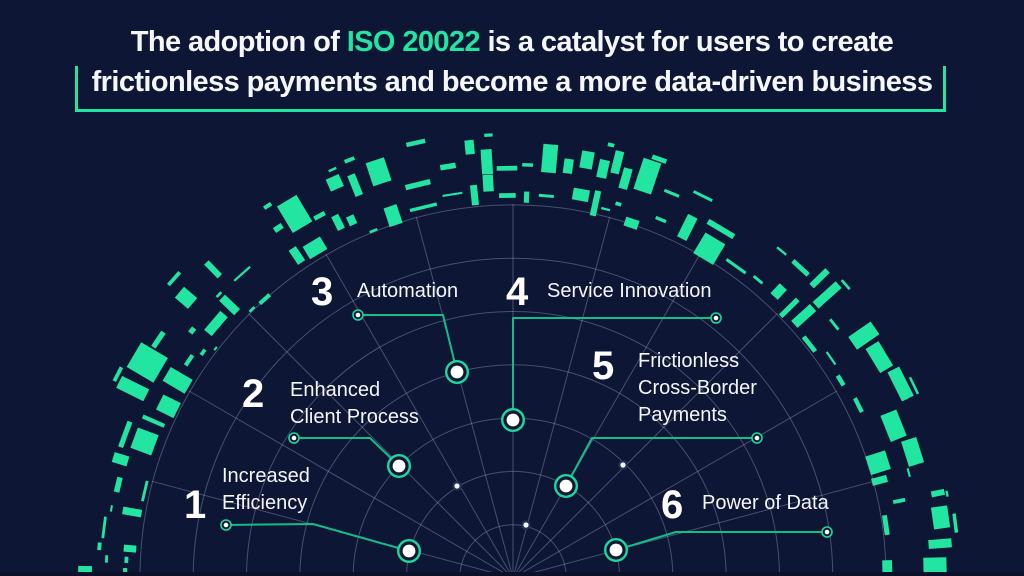 The height and width of the screenshot is (576, 1024). What do you see at coordinates (765, 503) in the screenshot?
I see `item-label-power-of-data: Power of Data` at bounding box center [765, 503].